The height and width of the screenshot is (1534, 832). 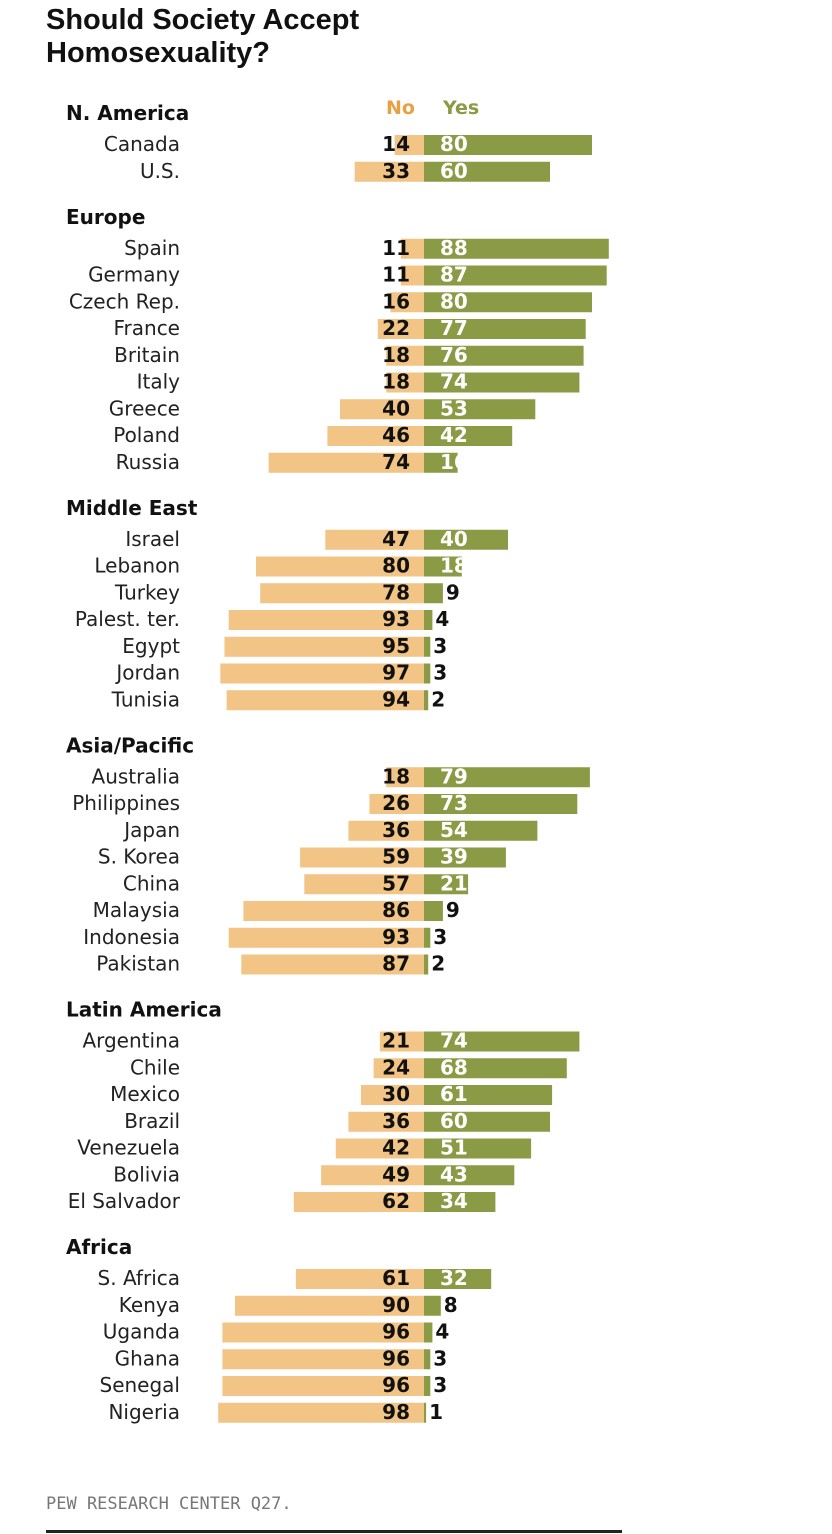 I want to click on value-label-no: 94, so click(x=396, y=699).